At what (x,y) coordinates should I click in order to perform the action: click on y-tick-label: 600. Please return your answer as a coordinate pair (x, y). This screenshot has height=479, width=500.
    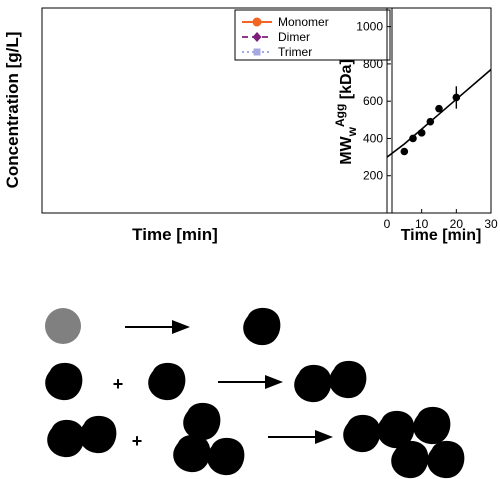
    Looking at the image, I should click on (373, 101).